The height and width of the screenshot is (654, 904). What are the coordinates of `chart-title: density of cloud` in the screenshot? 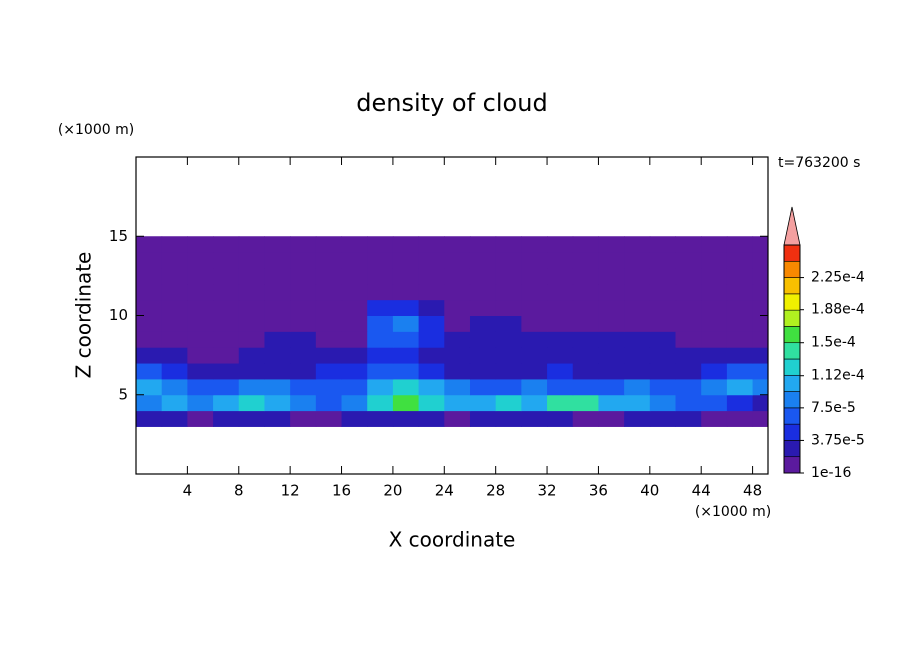 It's located at (451, 103).